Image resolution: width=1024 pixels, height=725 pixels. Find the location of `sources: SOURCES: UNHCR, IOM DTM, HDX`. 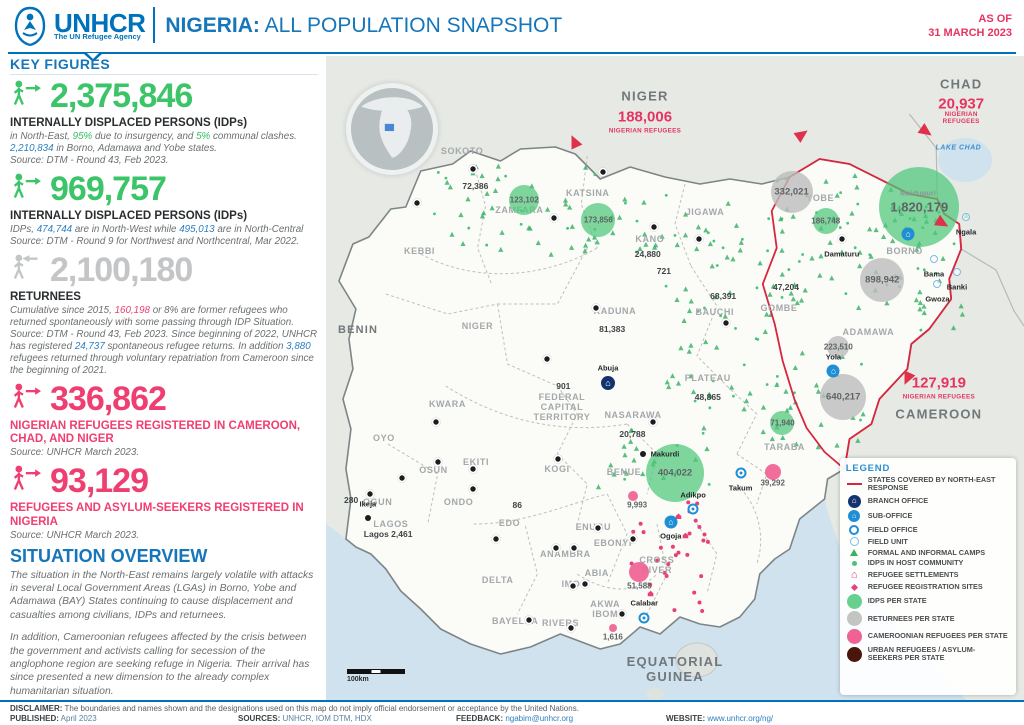

sources: SOURCES: UNHCR, IOM DTM, HDX is located at coordinates (347, 718).